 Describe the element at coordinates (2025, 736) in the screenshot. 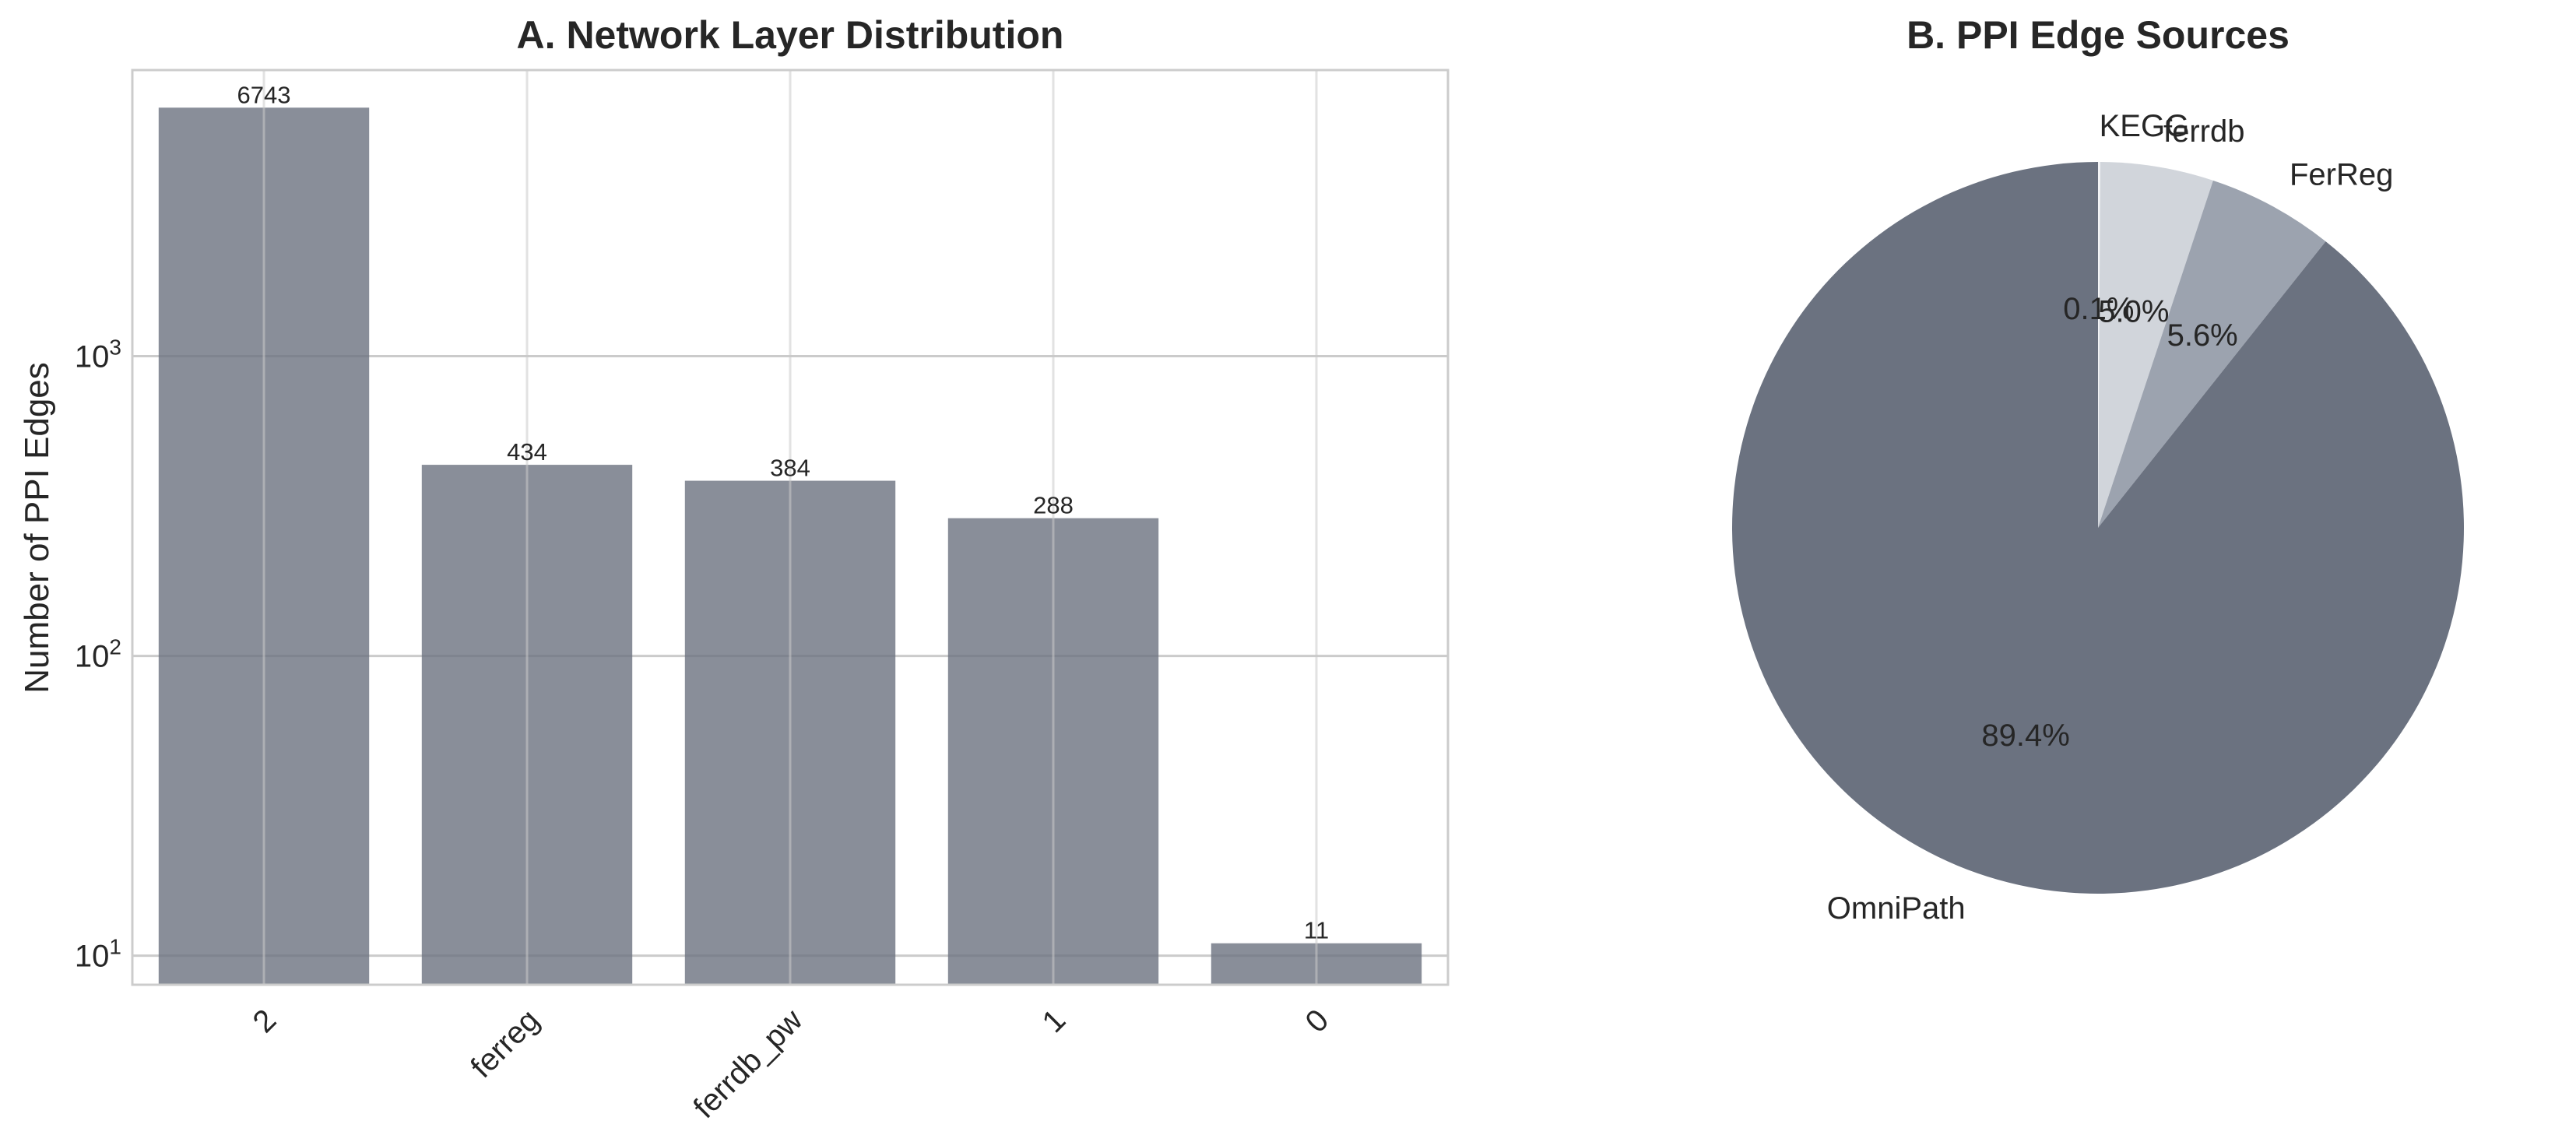

I see `pie-percent-label: 89.4%` at that location.